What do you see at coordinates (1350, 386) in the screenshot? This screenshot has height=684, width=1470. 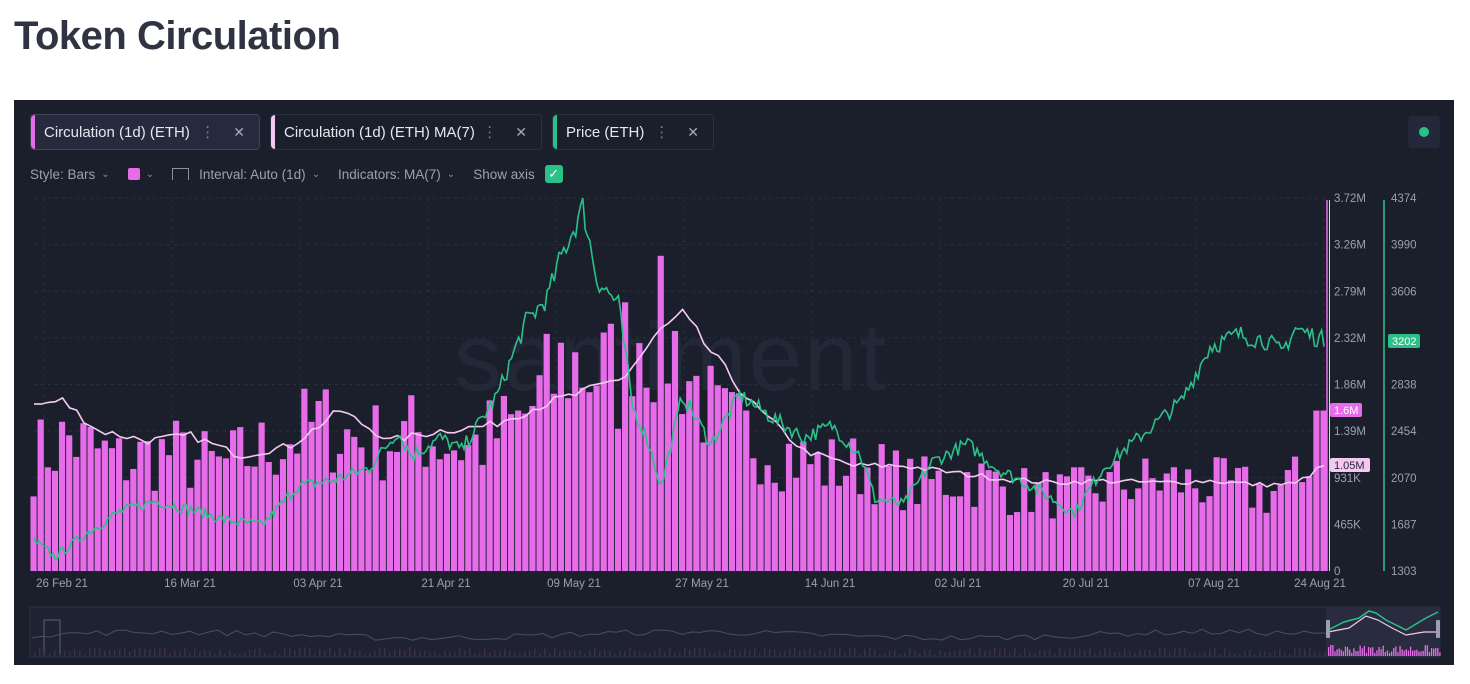 I see `y-tick-label: 1.86M` at bounding box center [1350, 386].